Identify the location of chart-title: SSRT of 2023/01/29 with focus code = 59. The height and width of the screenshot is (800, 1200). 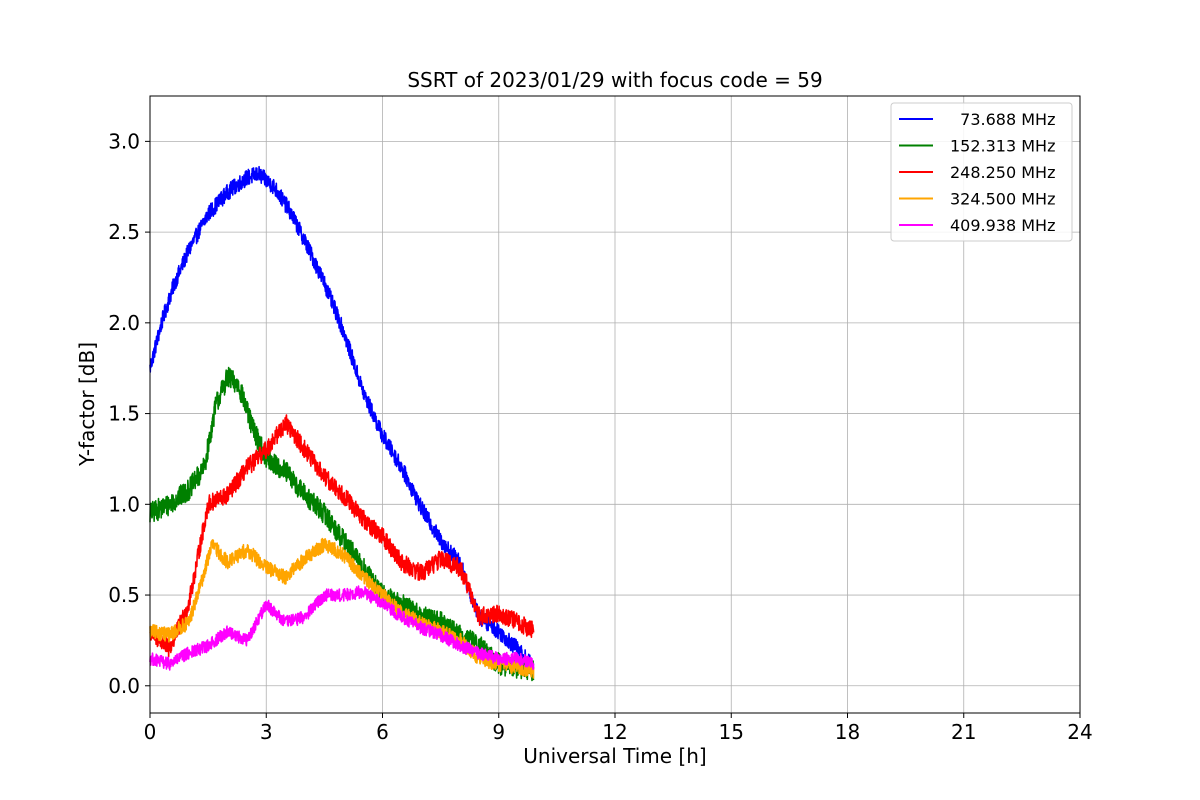
(614, 80).